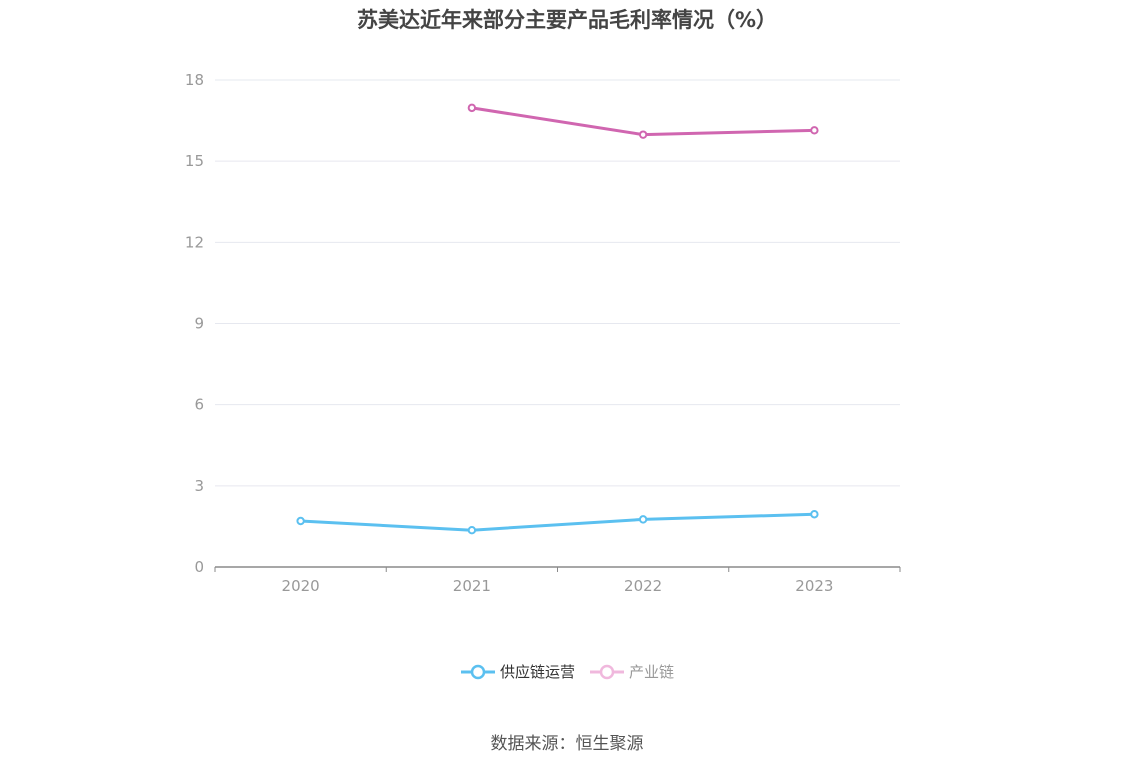  Describe the element at coordinates (472, 108) in the screenshot. I see `data-point-series-1-2021` at that location.